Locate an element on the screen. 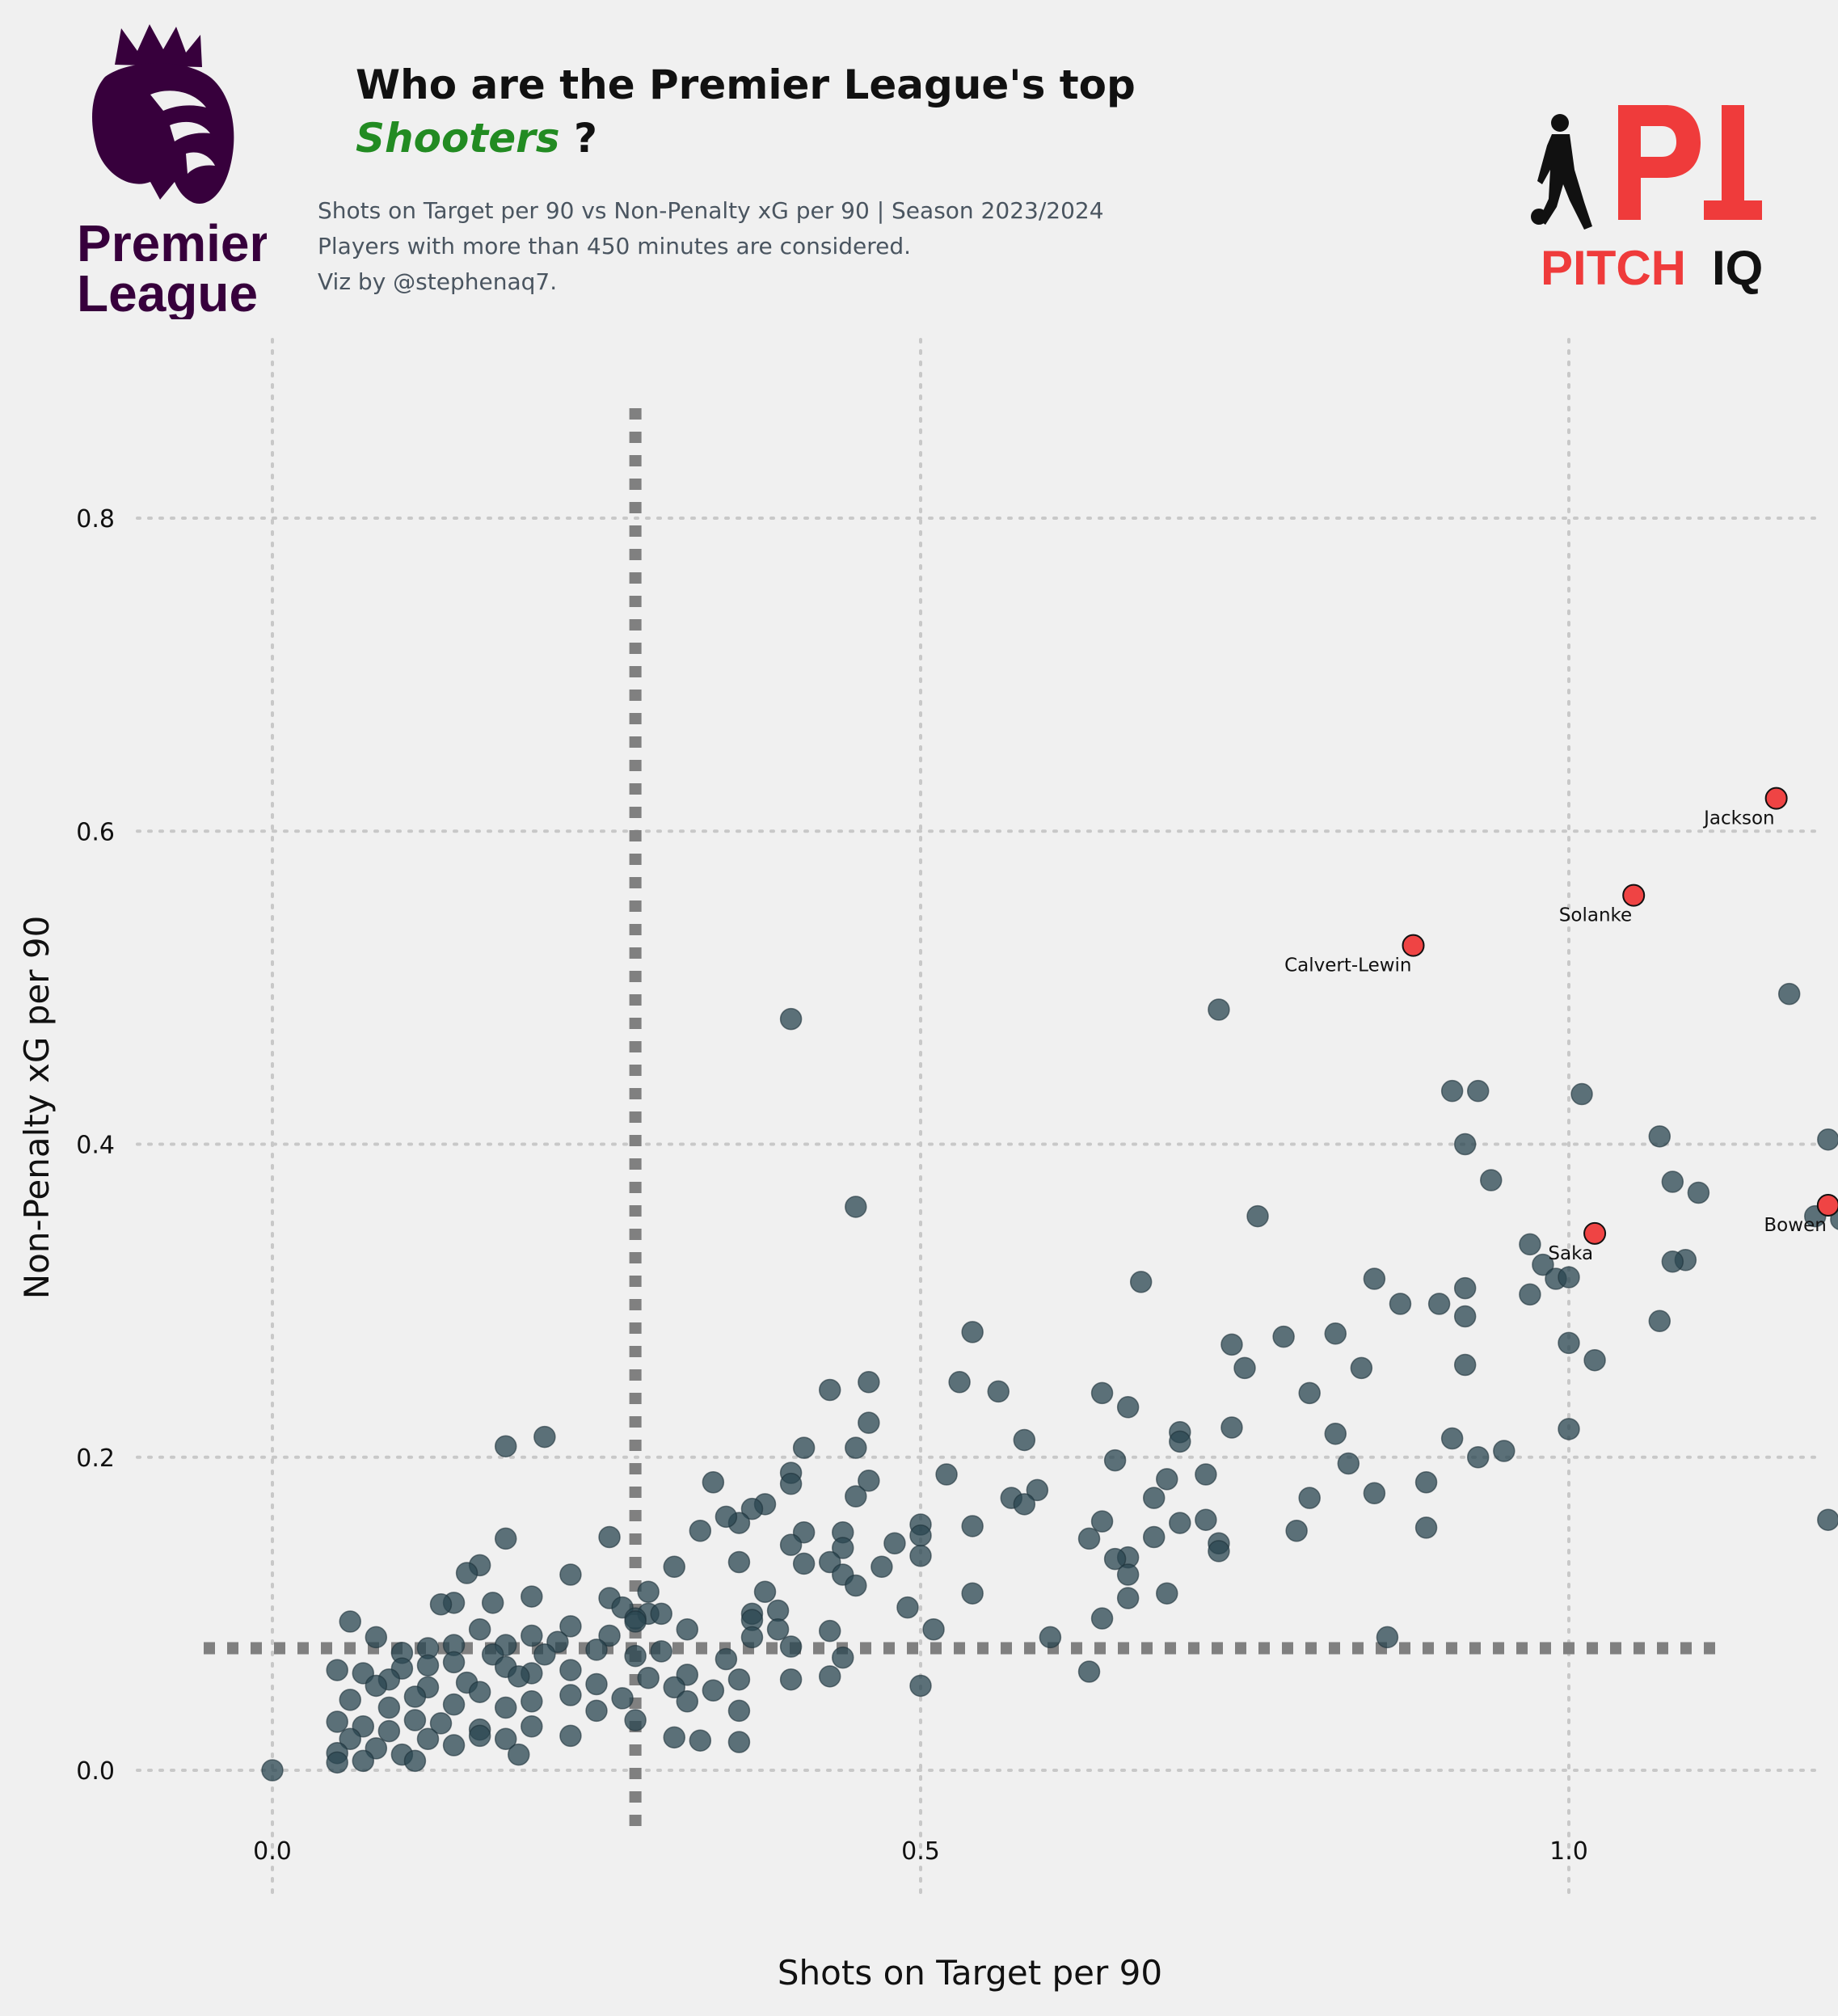 Image resolution: width=1838 pixels, height=2016 pixels. highlighted-player: Jackson is located at coordinates (1745, 808).